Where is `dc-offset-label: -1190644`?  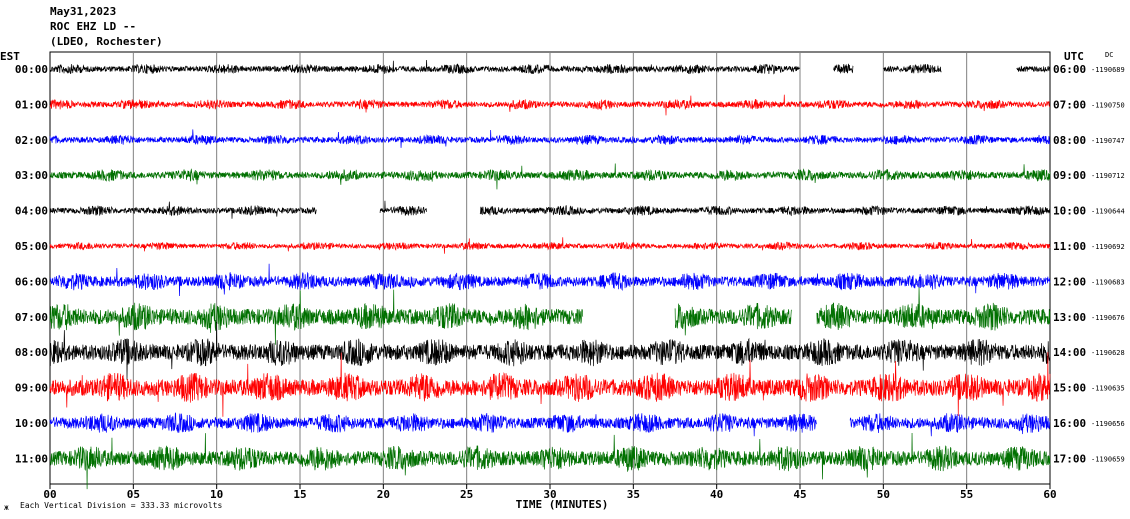
dc-offset-label: -1190644 is located at coordinates (1108, 212).